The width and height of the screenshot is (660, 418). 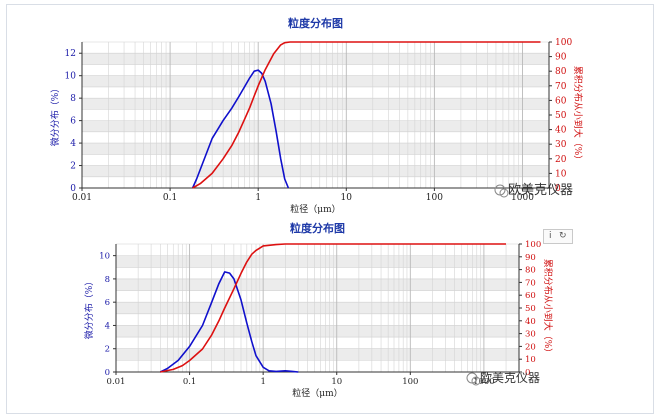 I want to click on y-tick-left-label: 12, so click(x=70, y=54).